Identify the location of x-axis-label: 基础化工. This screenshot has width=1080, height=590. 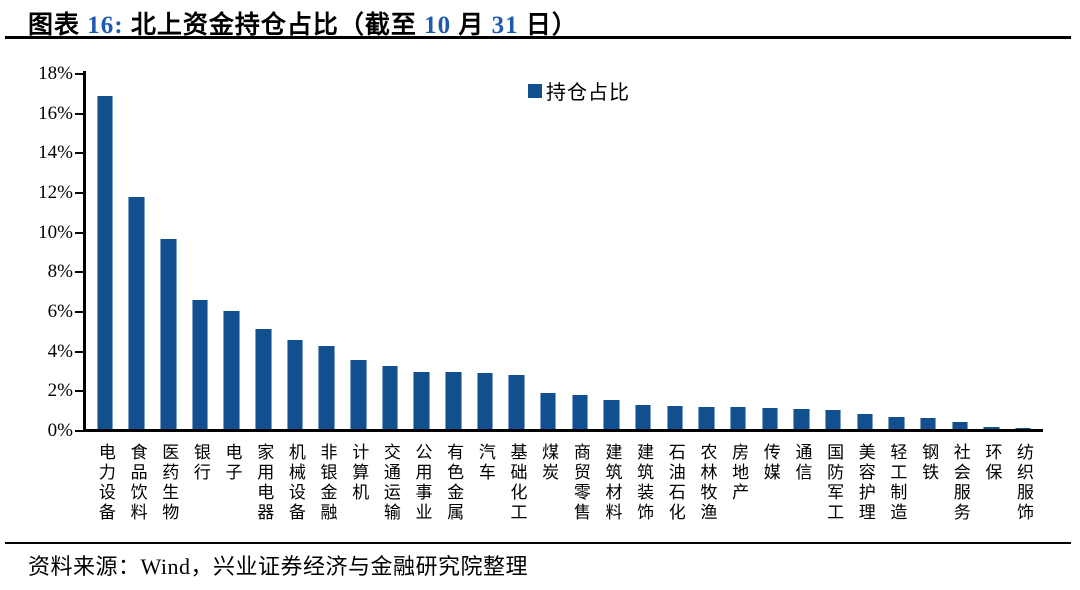
(517, 488).